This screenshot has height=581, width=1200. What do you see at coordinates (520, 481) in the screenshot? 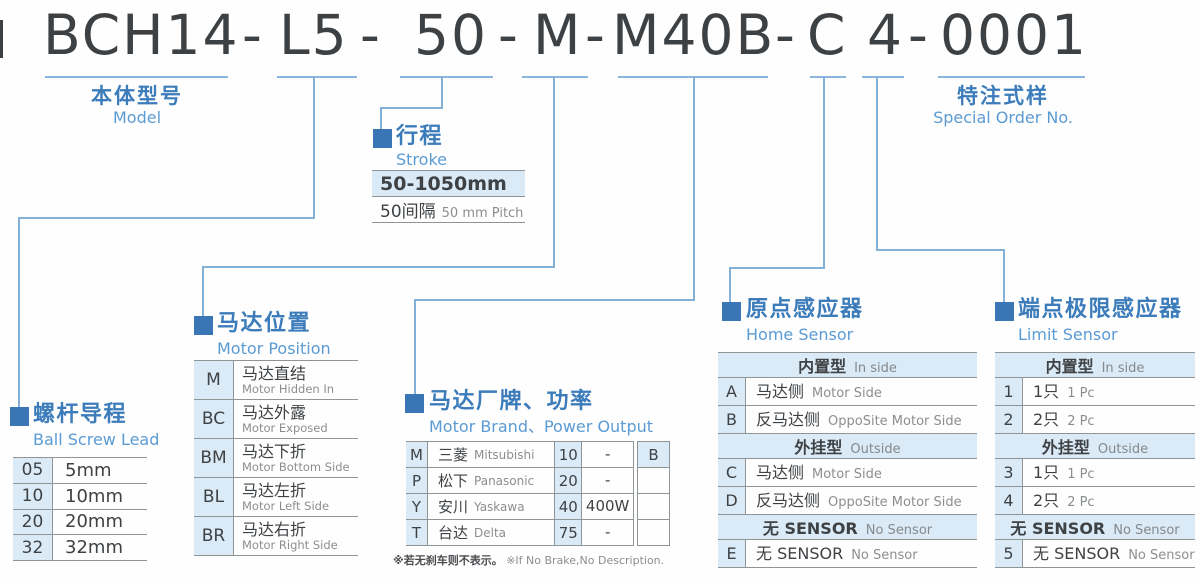
I see `table-row: P 松下 Panasonic 20 -` at bounding box center [520, 481].